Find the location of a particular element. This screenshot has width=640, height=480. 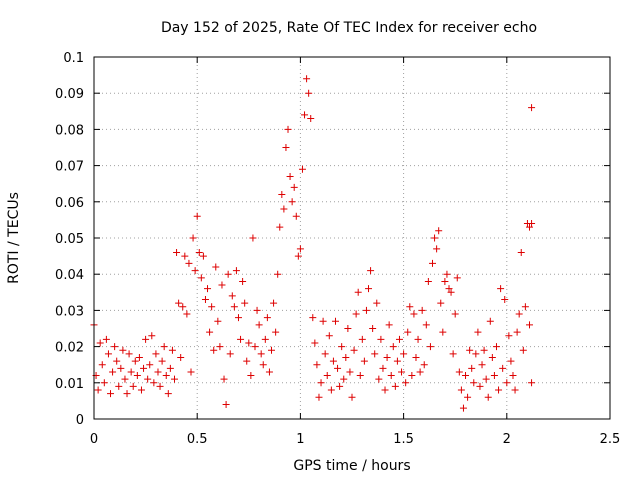

x-tick-label: 2.5 is located at coordinates (610, 439).